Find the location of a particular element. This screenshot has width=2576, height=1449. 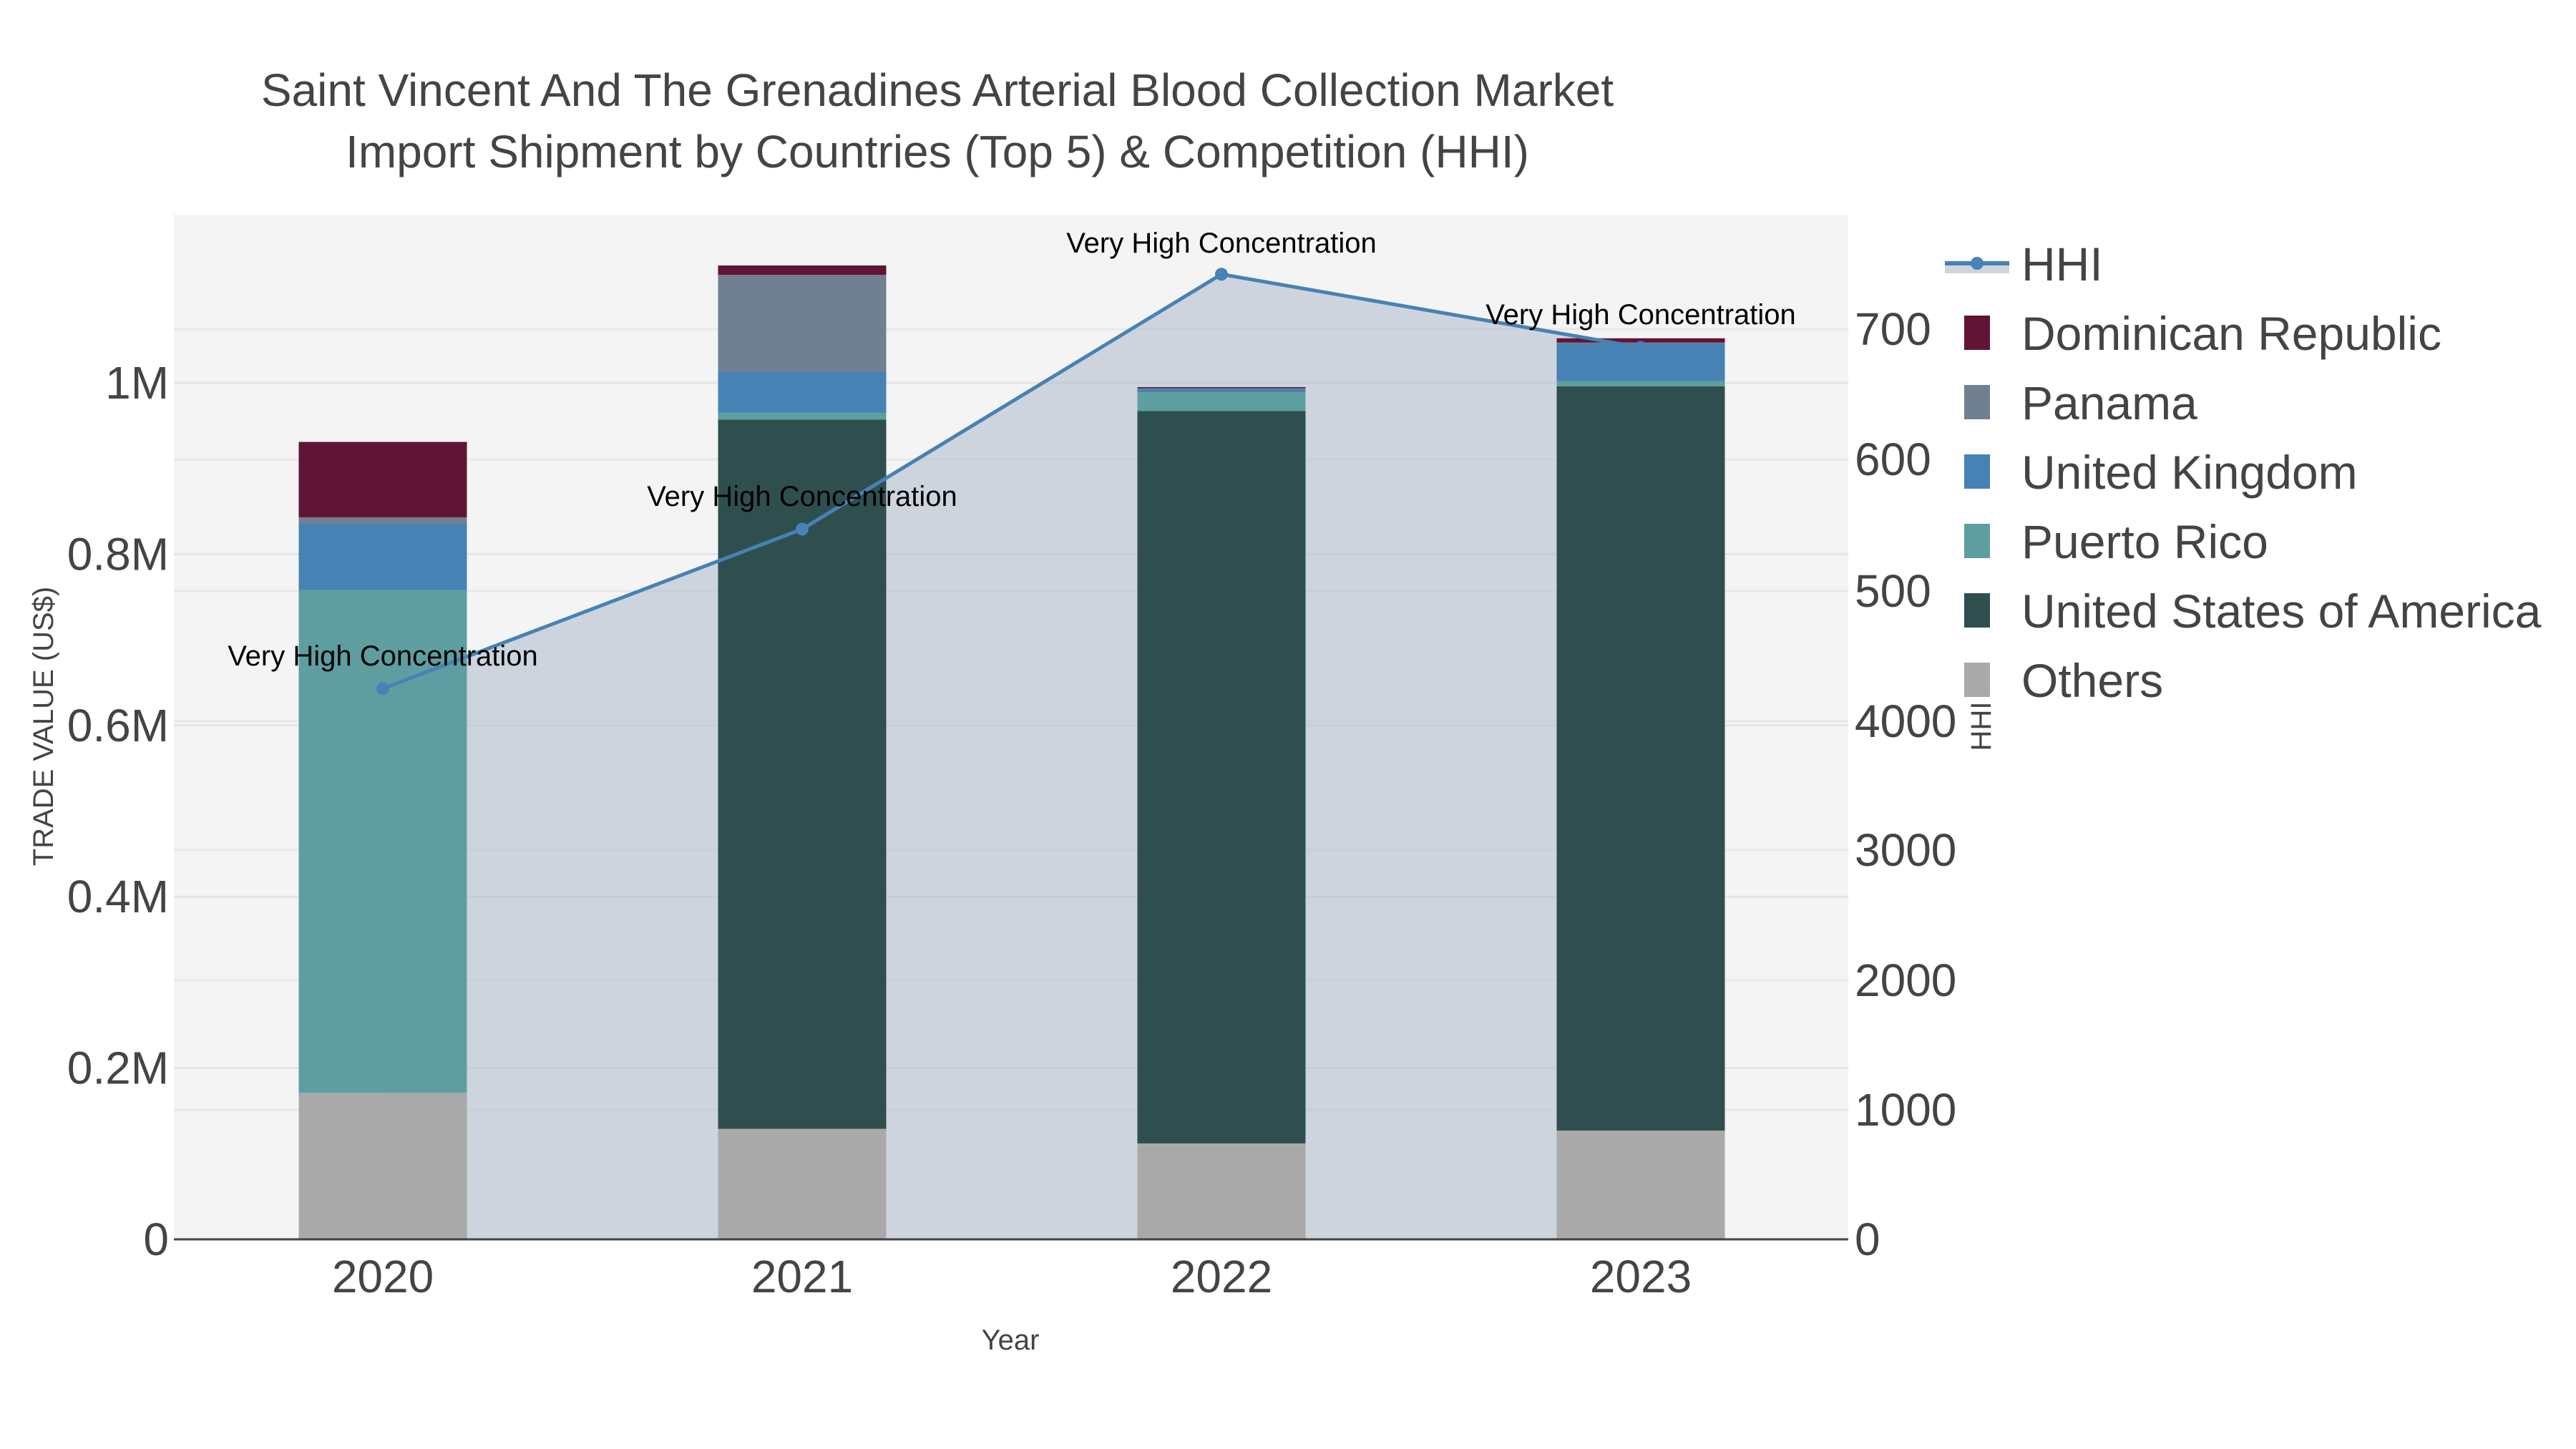

legend-label: United Kingdom is located at coordinates (2189, 472).